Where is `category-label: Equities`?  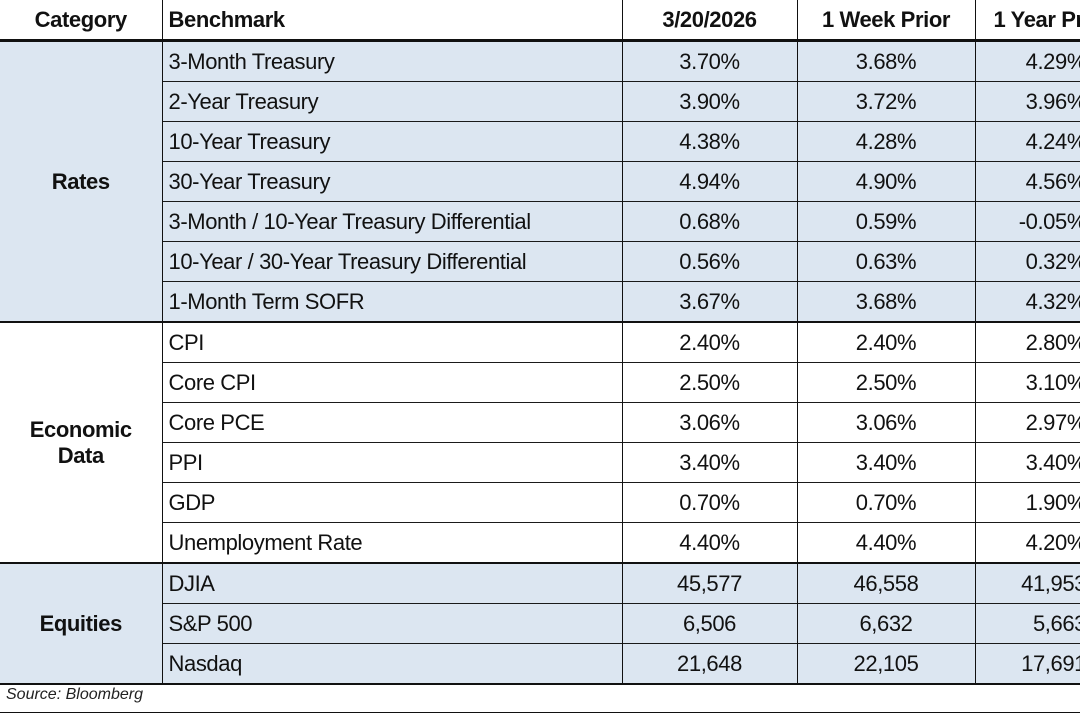 category-label: Equities is located at coordinates (81, 623).